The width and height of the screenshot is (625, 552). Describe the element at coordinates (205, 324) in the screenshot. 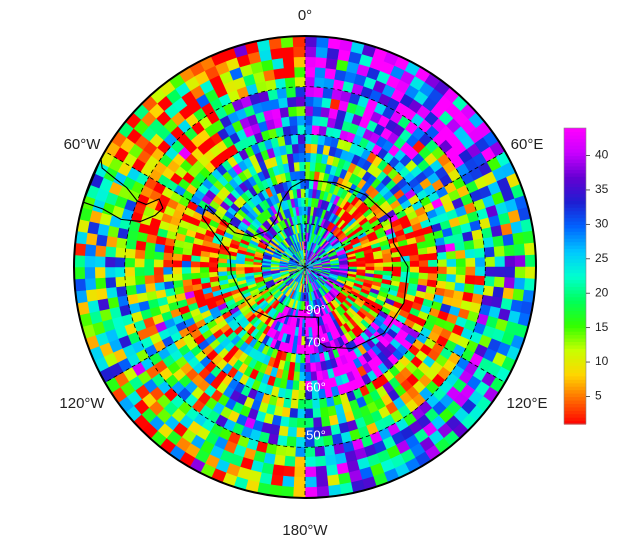

I see `longitude-meridian` at that location.